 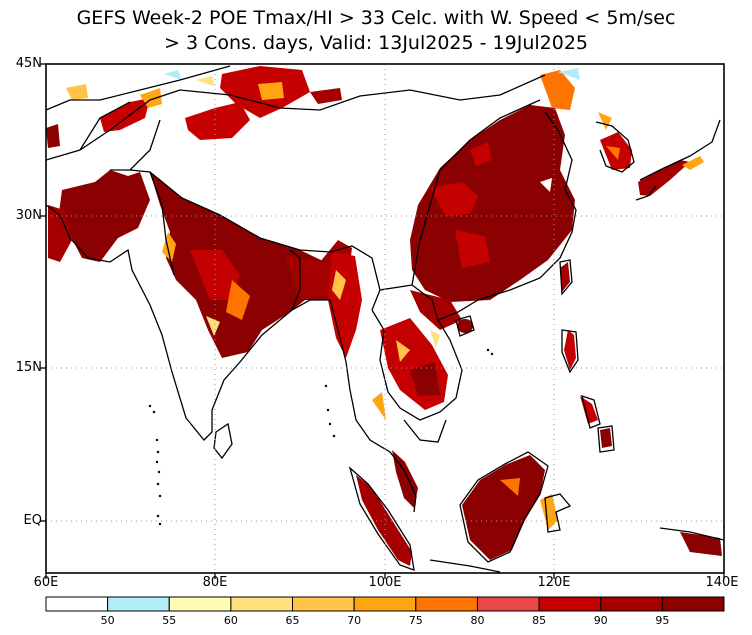 What do you see at coordinates (28, 367) in the screenshot?
I see `lat-label-15n: 15N` at bounding box center [28, 367].